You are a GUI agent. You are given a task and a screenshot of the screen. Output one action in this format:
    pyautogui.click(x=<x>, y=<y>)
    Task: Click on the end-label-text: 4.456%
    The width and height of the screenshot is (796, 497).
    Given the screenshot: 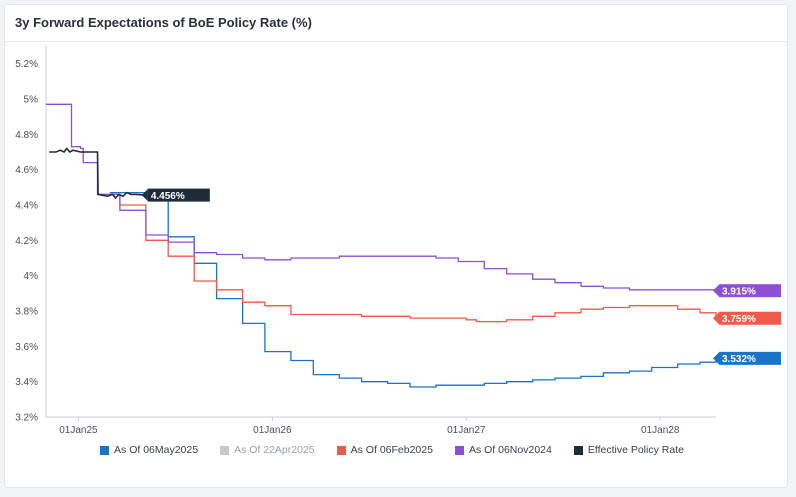 What is the action you would take?
    pyautogui.click(x=168, y=196)
    